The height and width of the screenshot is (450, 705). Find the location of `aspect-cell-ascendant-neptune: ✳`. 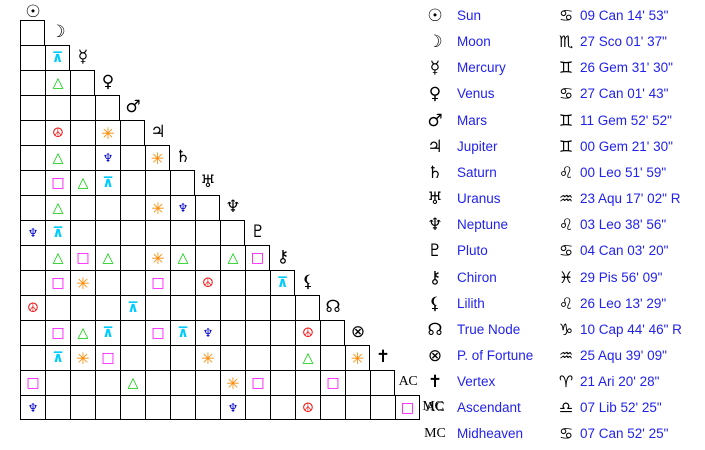

aspect-cell-ascendant-neptune: ✳ is located at coordinates (232, 382).